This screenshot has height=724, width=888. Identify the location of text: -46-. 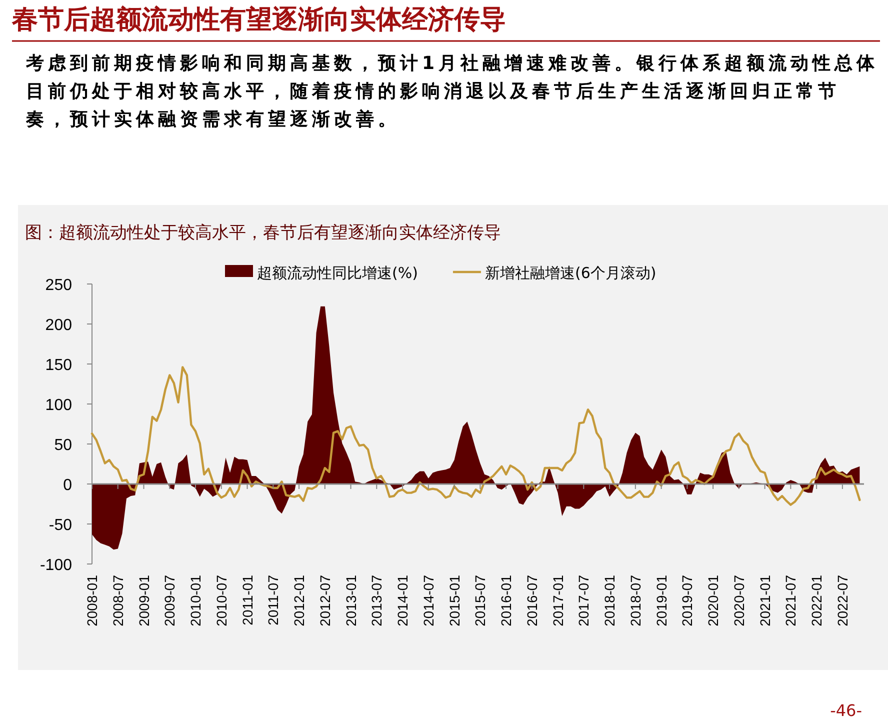
(846, 710).